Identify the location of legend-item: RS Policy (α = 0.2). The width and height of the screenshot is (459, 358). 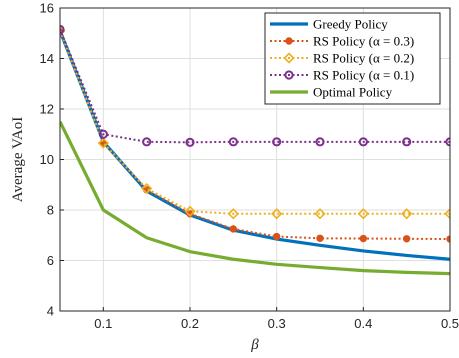
(342, 58).